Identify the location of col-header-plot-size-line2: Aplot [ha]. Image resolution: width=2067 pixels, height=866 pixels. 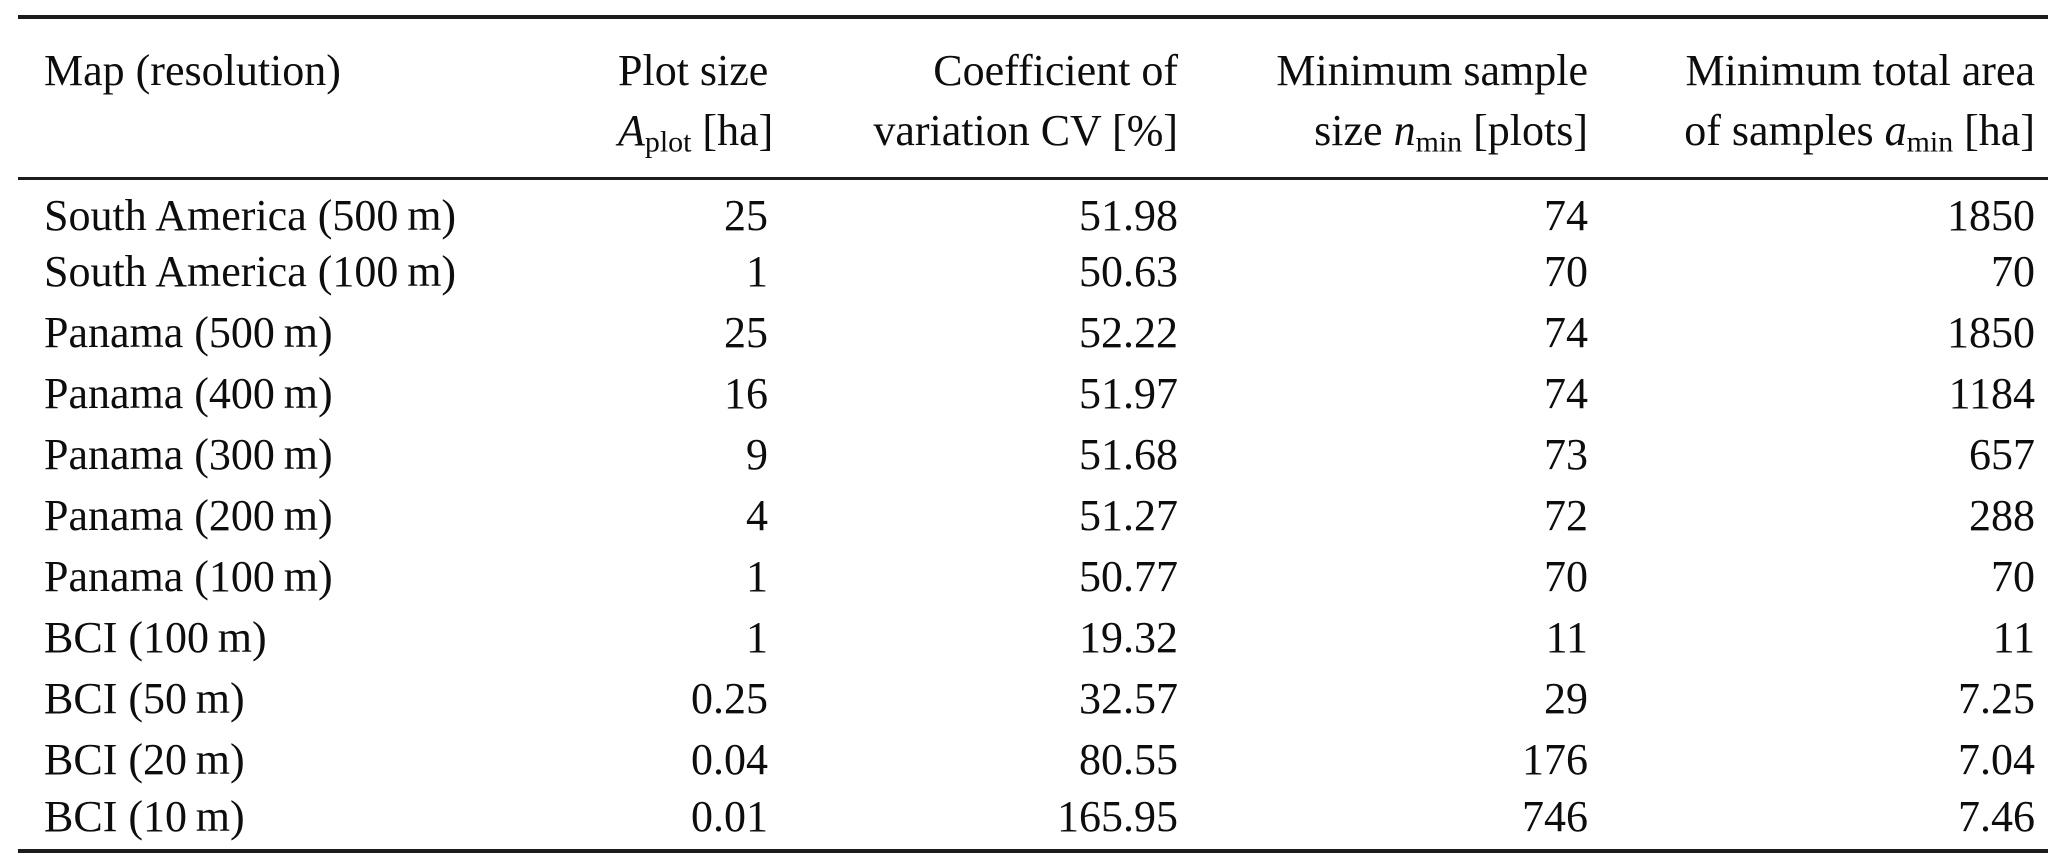
(695, 131).